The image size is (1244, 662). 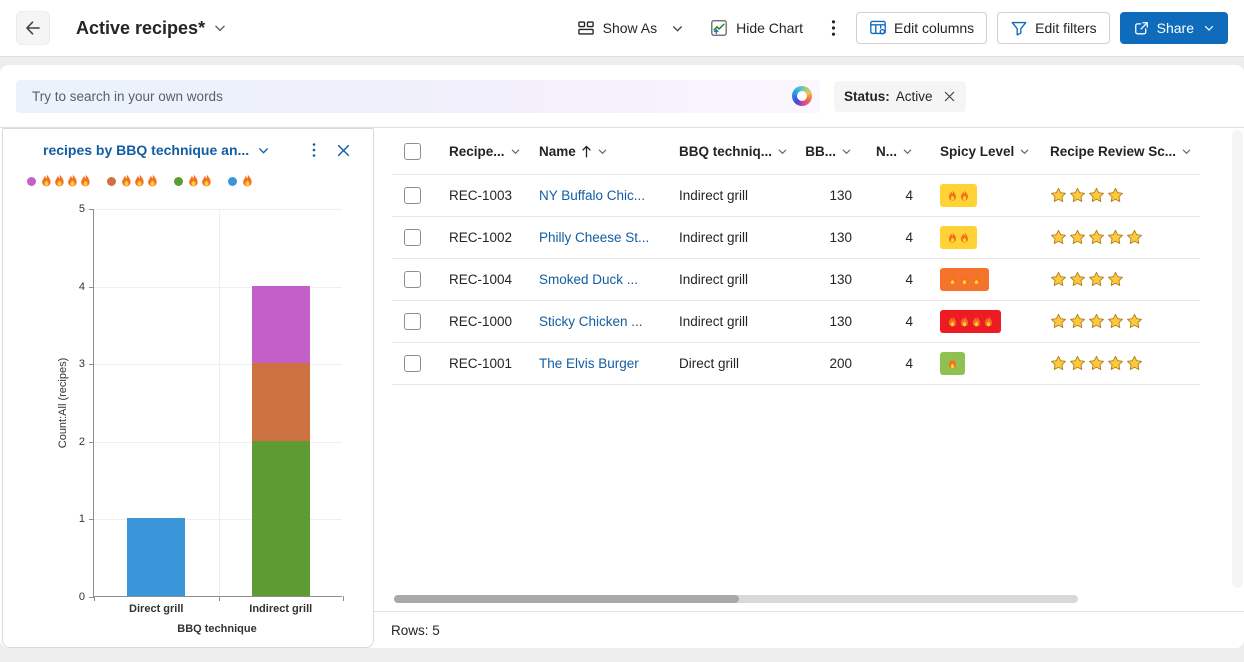 I want to click on table-row: REC-1001 The Elvis Burger Direct grill 200 4, so click(x=796, y=364).